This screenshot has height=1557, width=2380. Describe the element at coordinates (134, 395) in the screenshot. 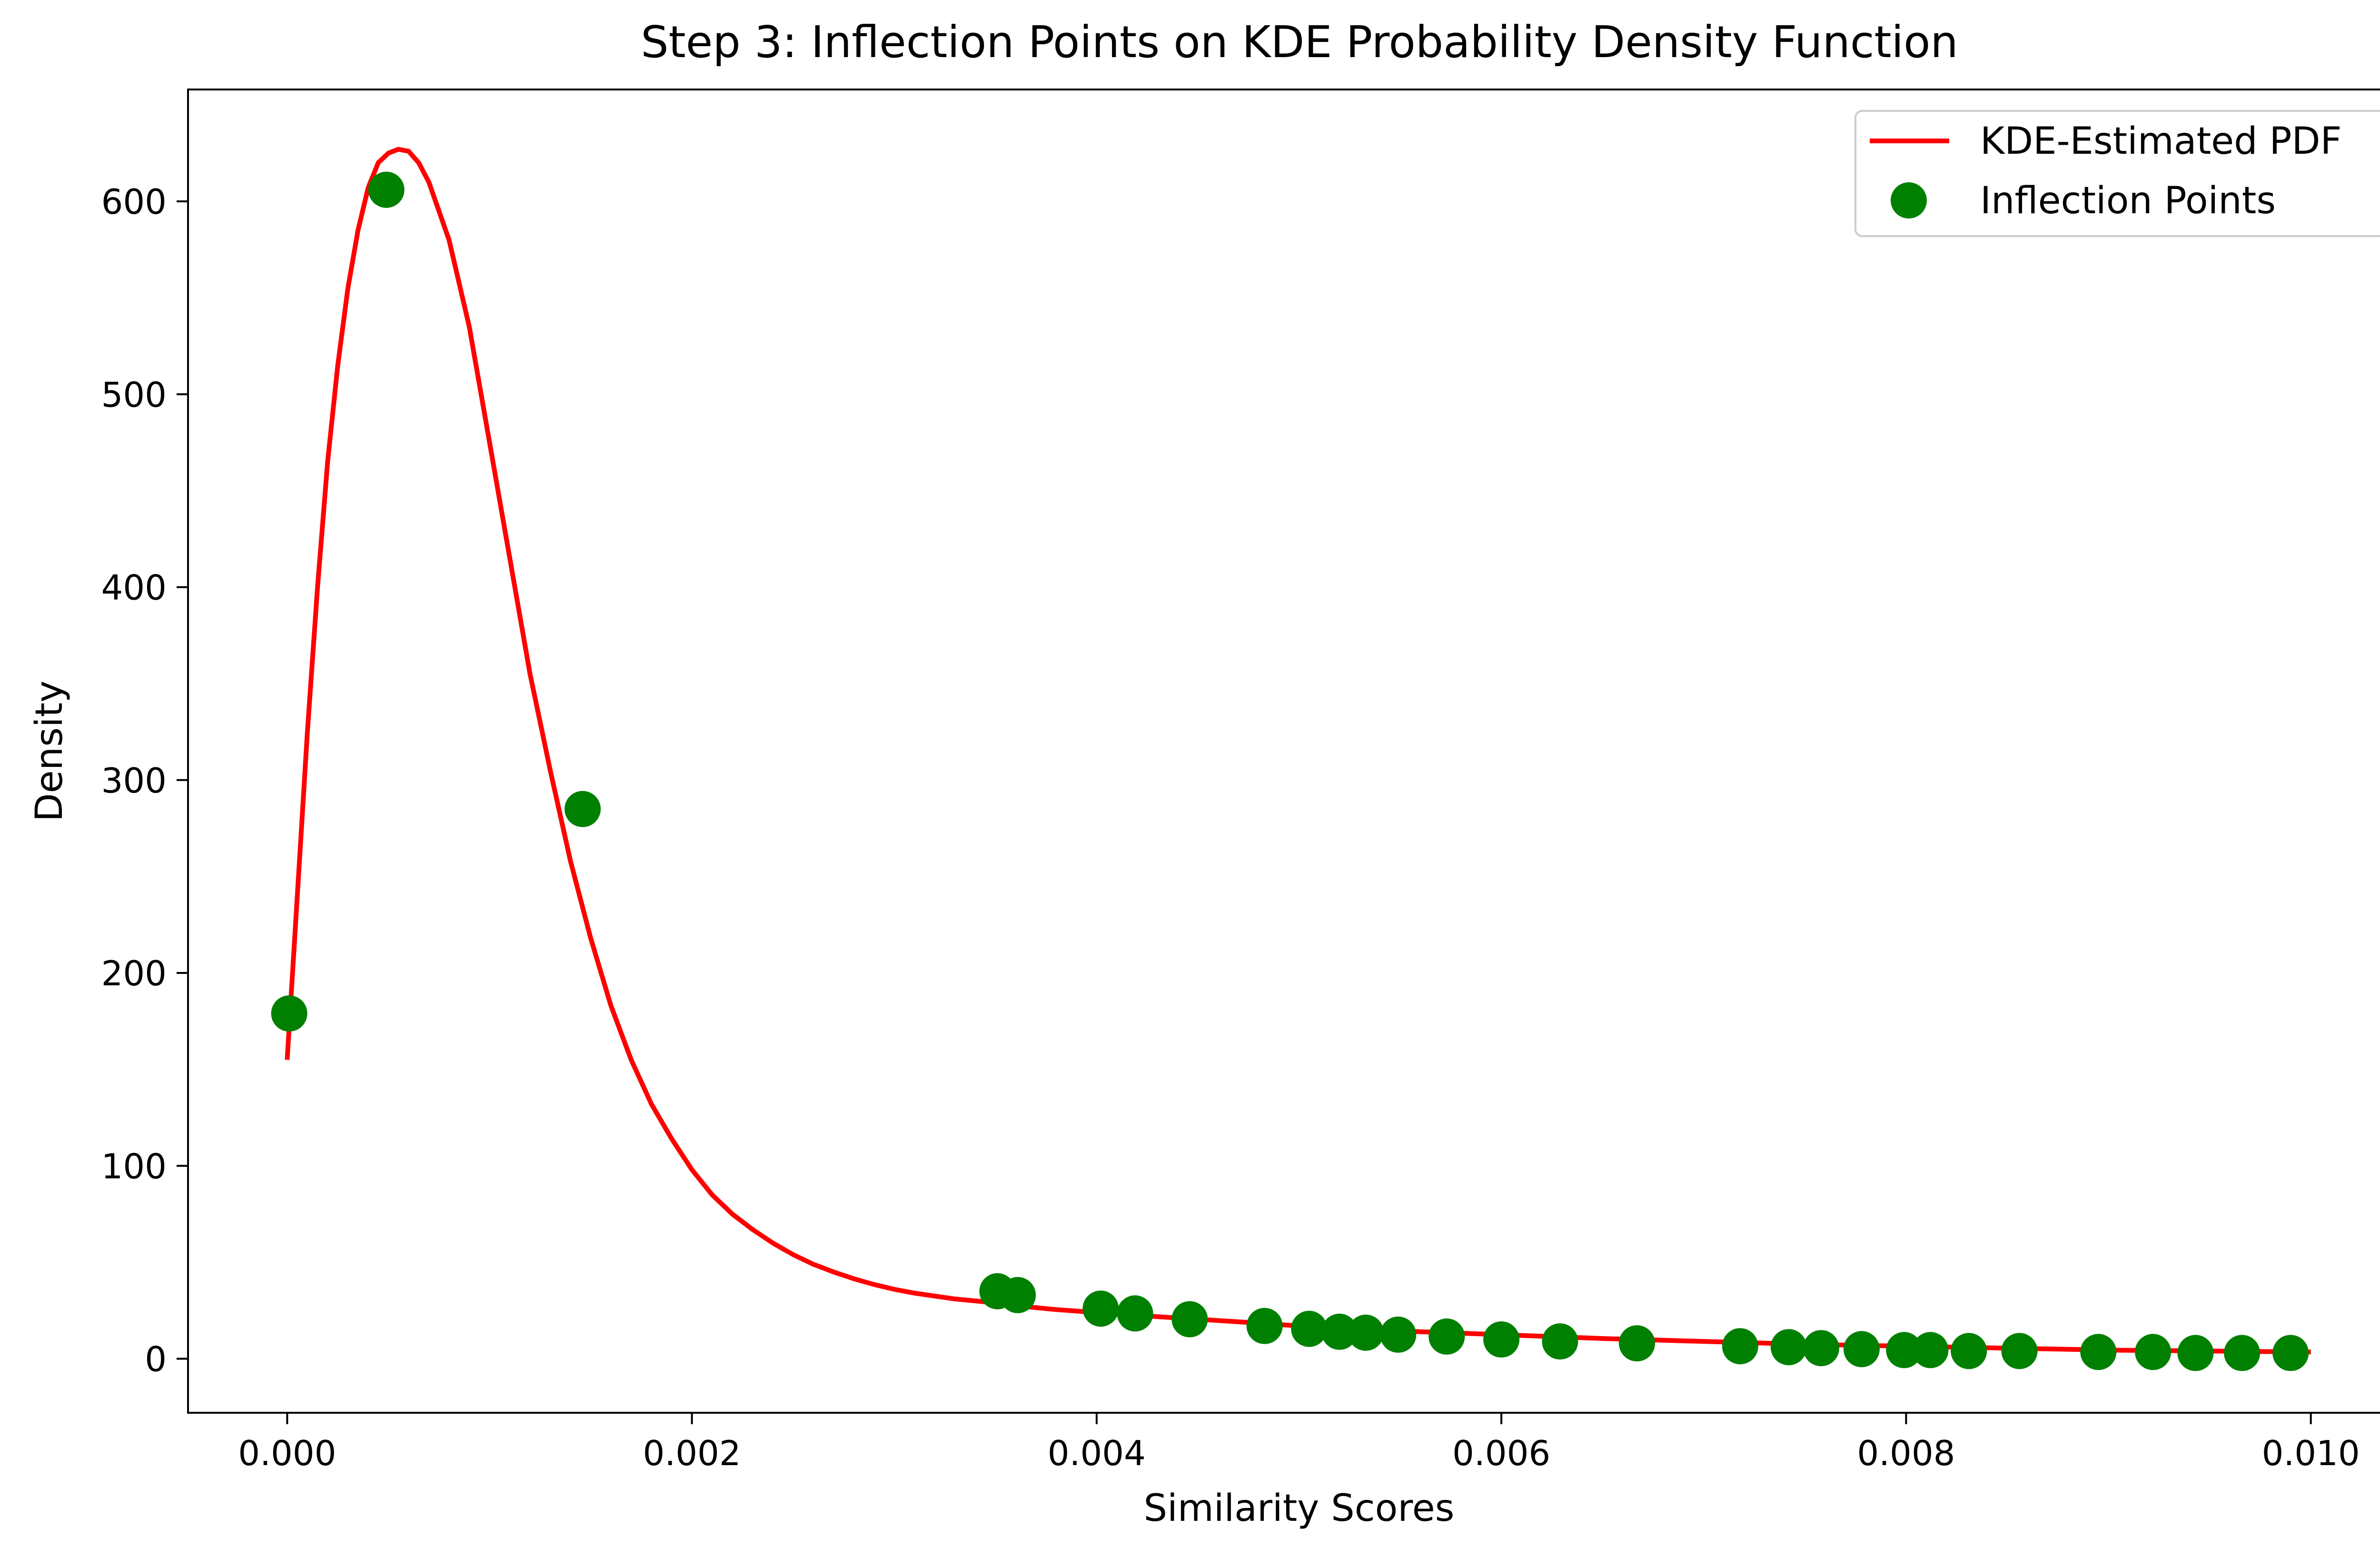

I see `y-tick-label: 500` at that location.